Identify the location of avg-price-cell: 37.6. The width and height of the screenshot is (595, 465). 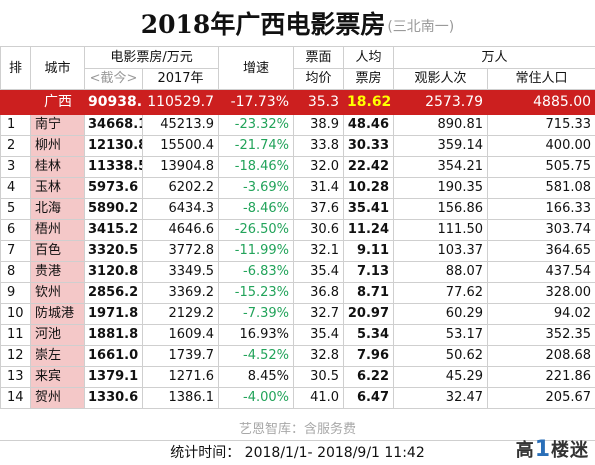
(319, 209).